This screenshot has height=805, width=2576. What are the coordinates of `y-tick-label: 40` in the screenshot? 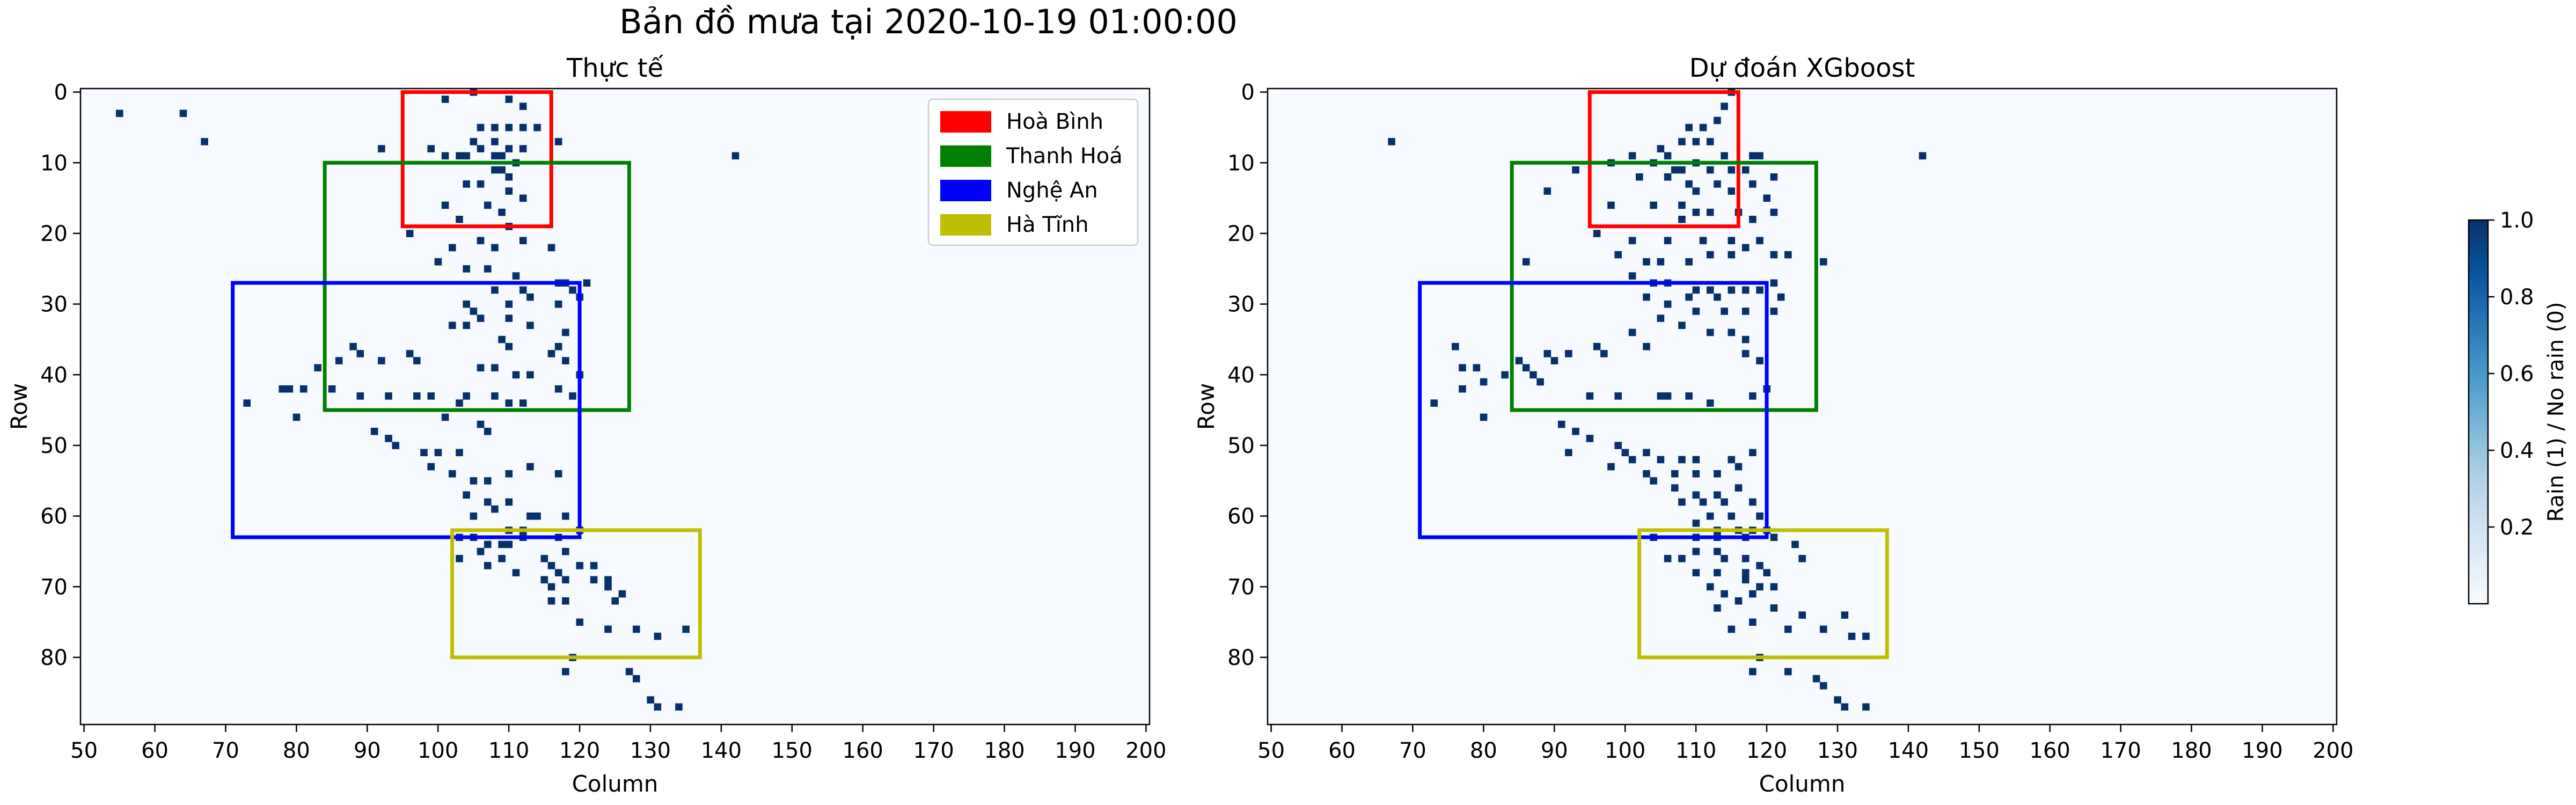 It's located at (1241, 375).